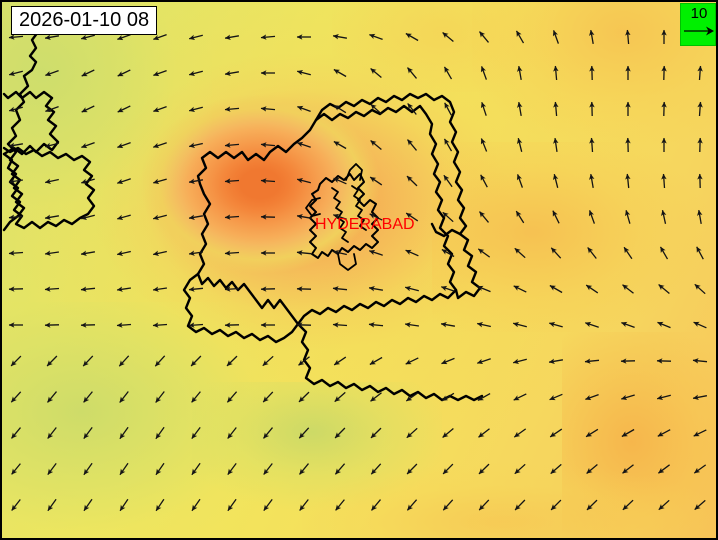 The image size is (718, 540). I want to click on timestamp-label: 2026-01-10 08, so click(84, 20).